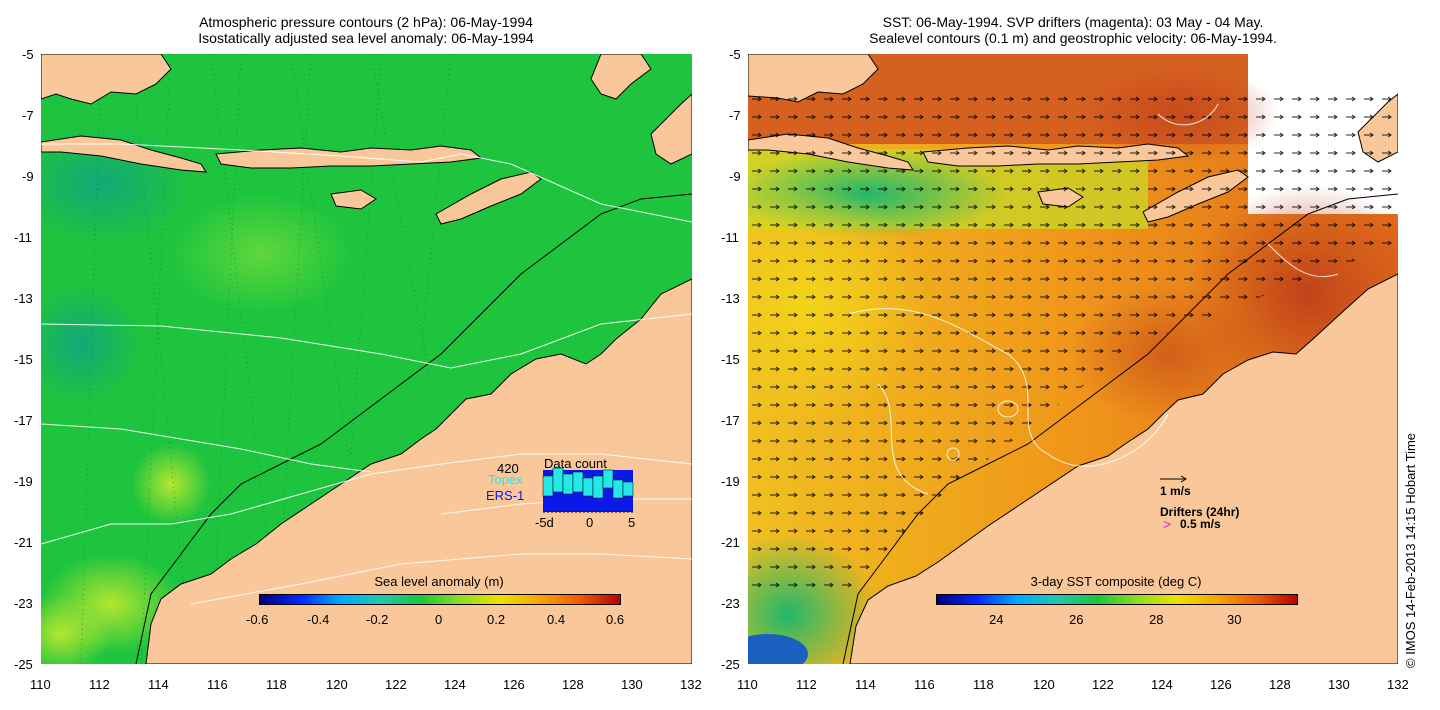  What do you see at coordinates (353, 199) in the screenshot?
I see `sumba-land` at bounding box center [353, 199].